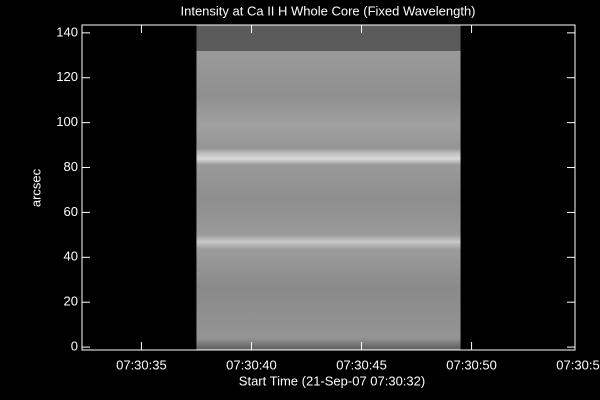 The image size is (600, 400). Describe the element at coordinates (67, 76) in the screenshot. I see `y-tick-label: 120` at that location.